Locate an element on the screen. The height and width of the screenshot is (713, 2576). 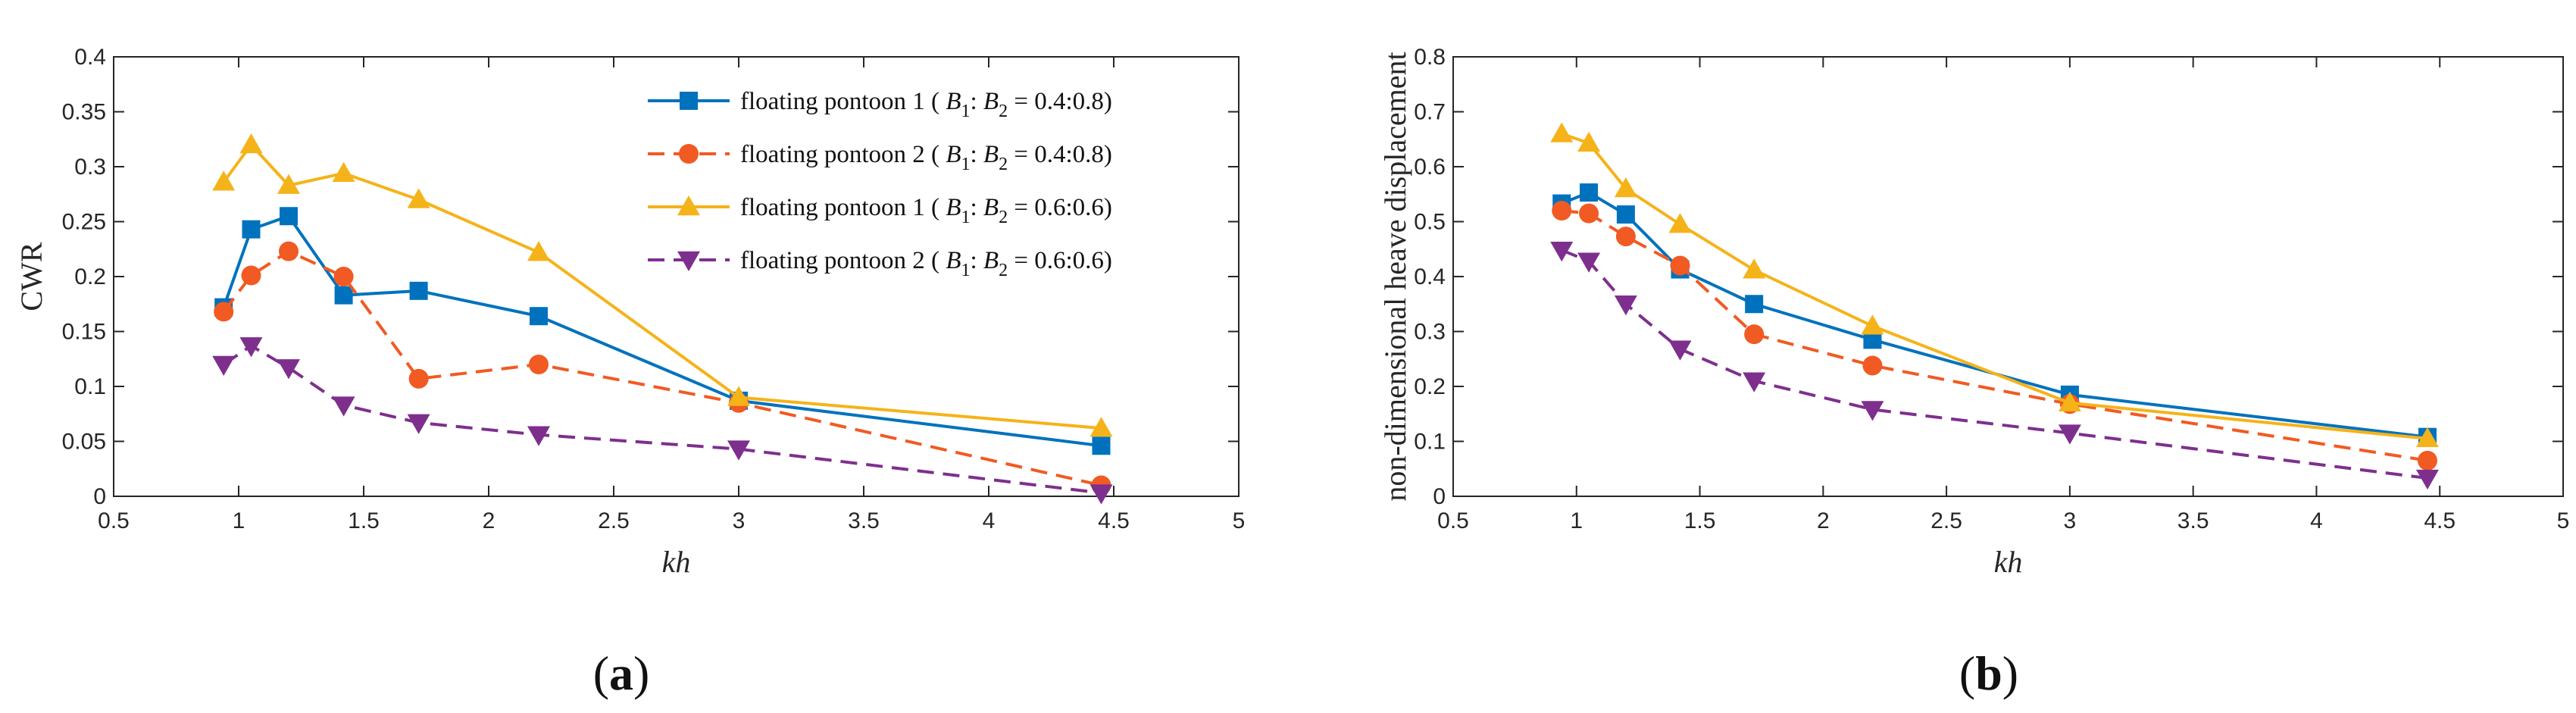
y-tick-label: 0.5 is located at coordinates (1430, 222).